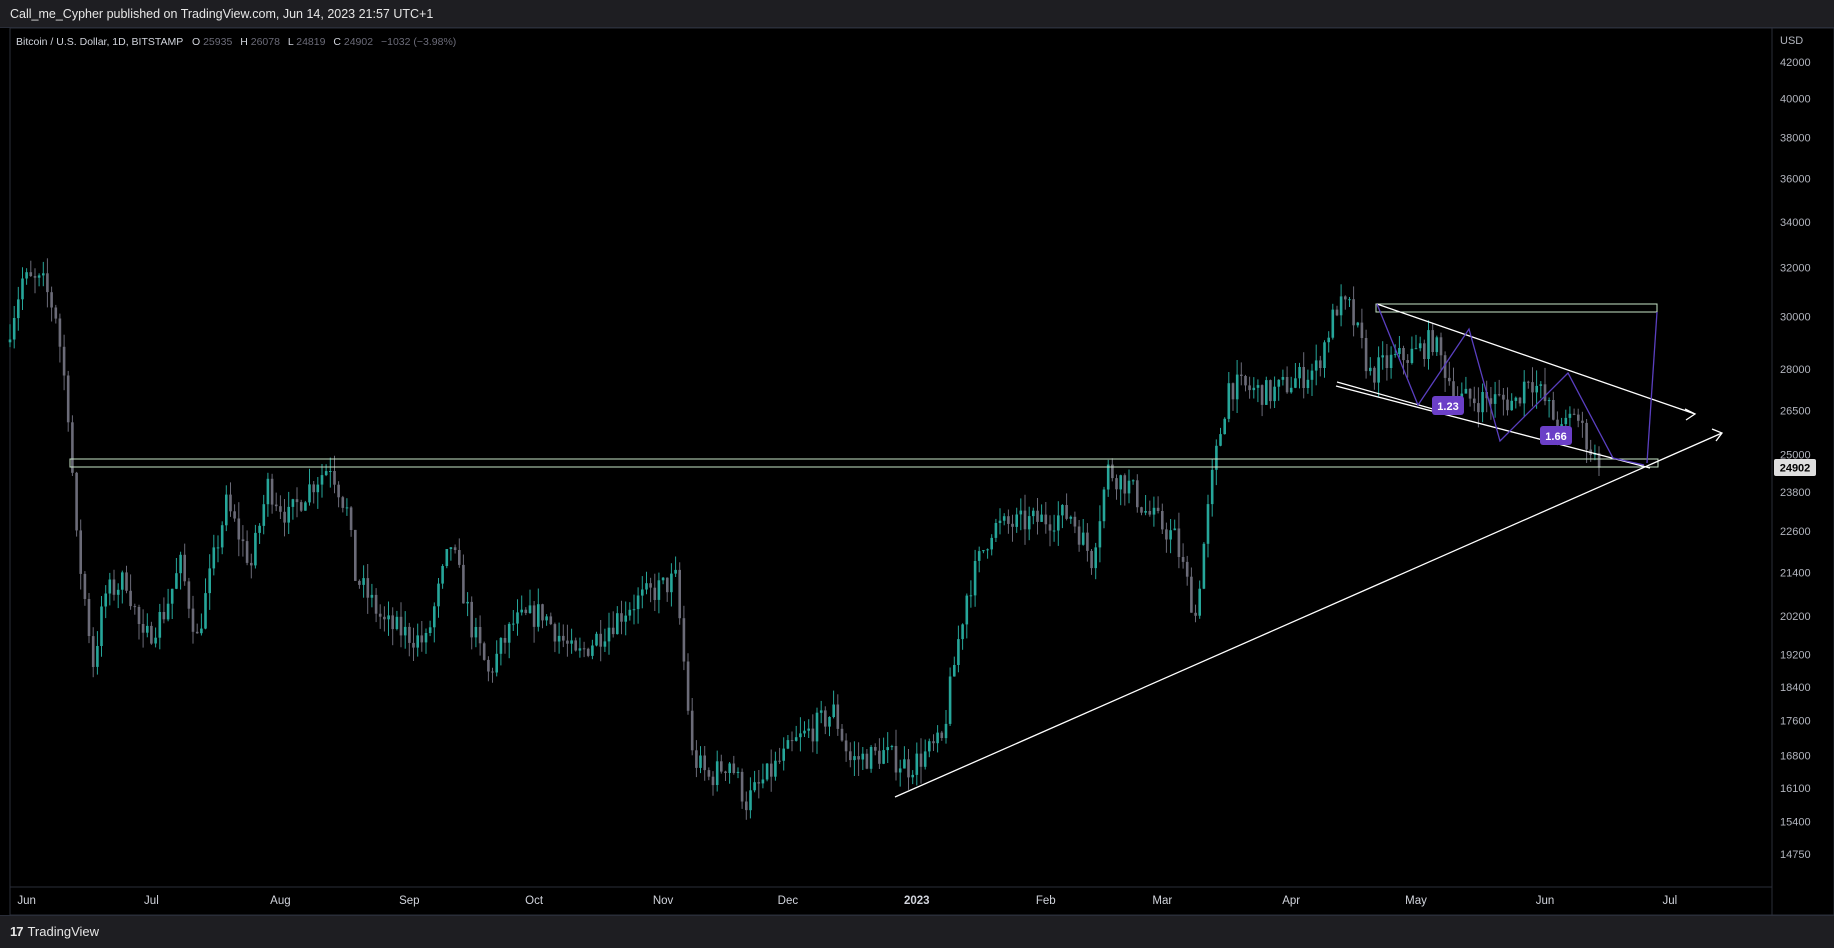 The width and height of the screenshot is (1834, 948). Describe the element at coordinates (54, 931) in the screenshot. I see `tradingview-logo: 17 TradingView` at that location.